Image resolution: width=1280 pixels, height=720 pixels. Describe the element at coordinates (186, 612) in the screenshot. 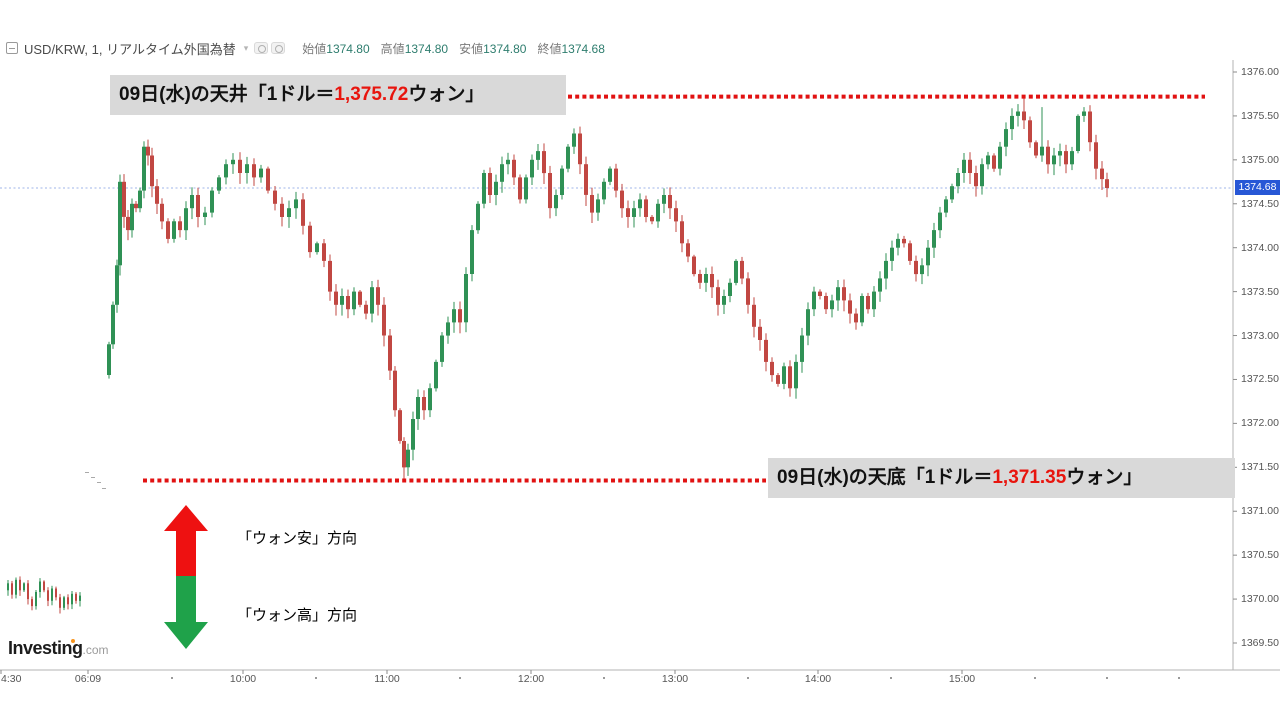

I see `won-strong-arrow-down-icon` at that location.